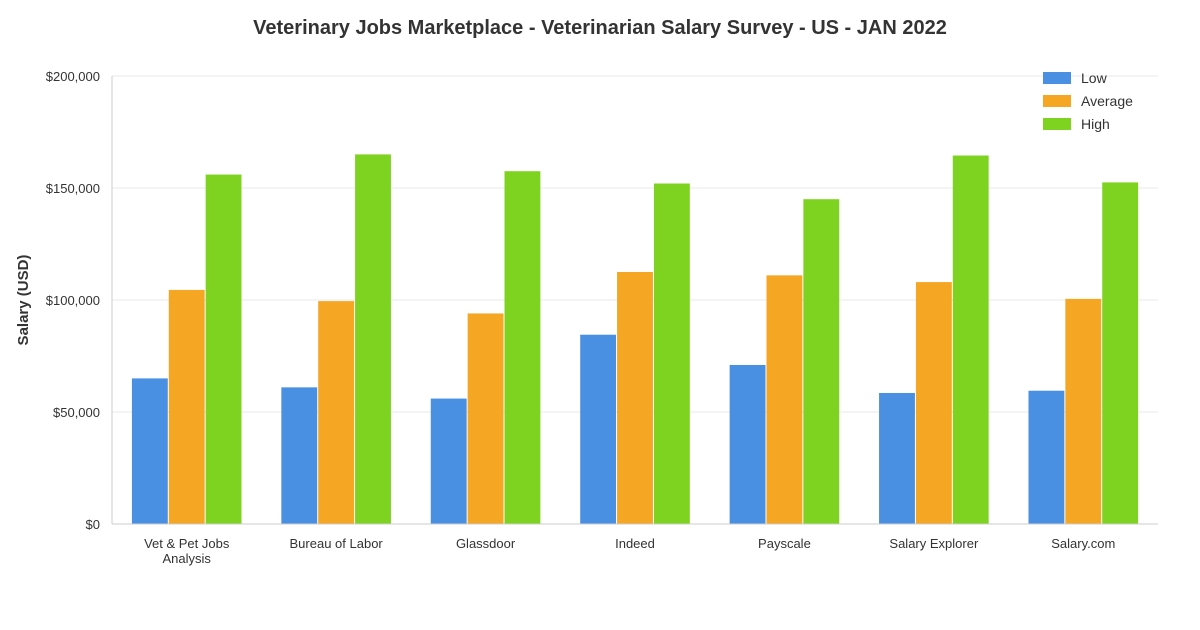 Image resolution: width=1200 pixels, height=630 pixels. I want to click on legend-swatch-low, so click(1057, 78).